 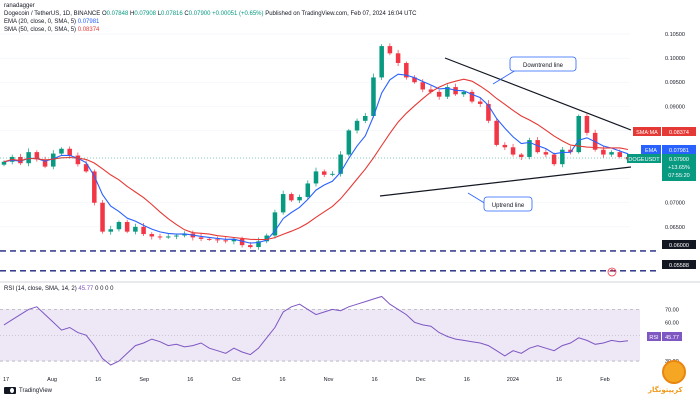 I want to click on symbol-tag, so click(x=644, y=158).